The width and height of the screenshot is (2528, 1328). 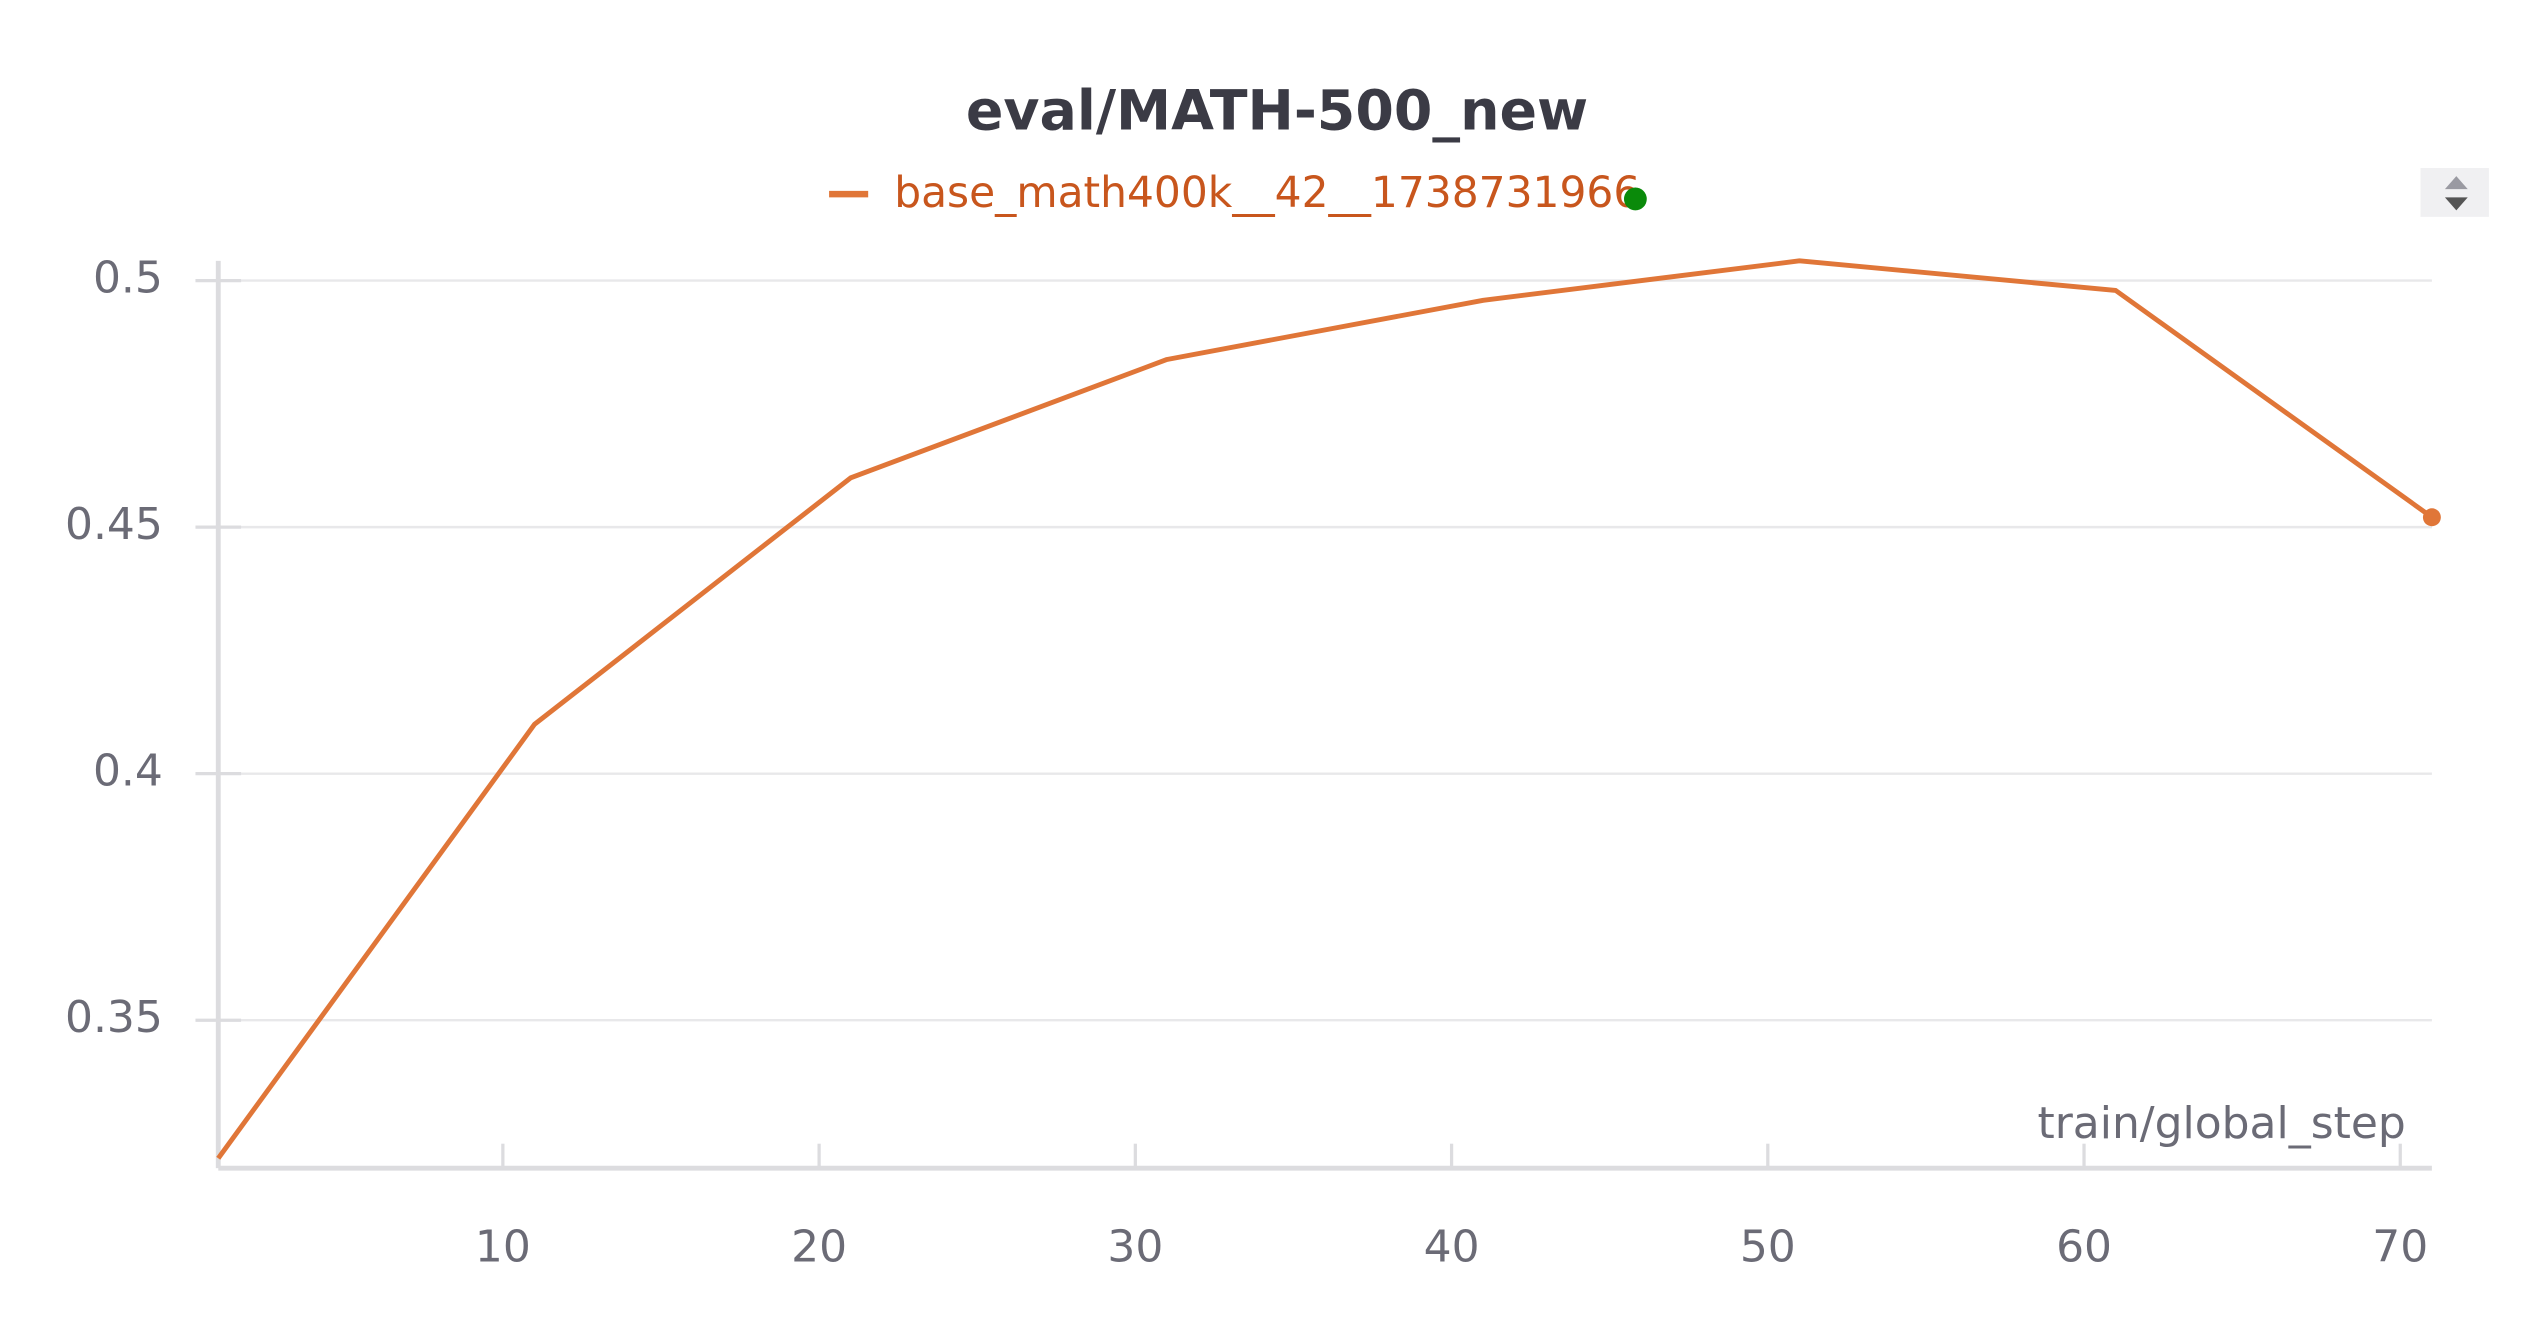 I want to click on scroll-arrows, so click(x=2454, y=192).